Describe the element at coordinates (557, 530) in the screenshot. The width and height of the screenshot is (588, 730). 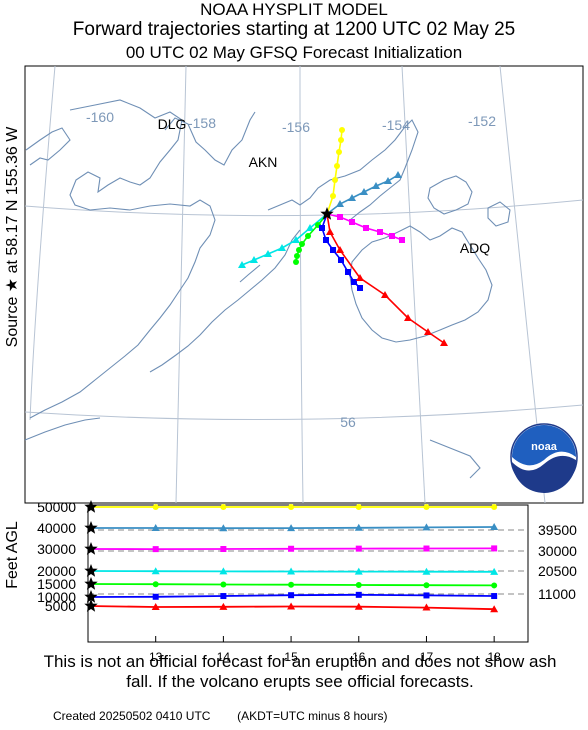
I see `right-level-label: 39500` at that location.